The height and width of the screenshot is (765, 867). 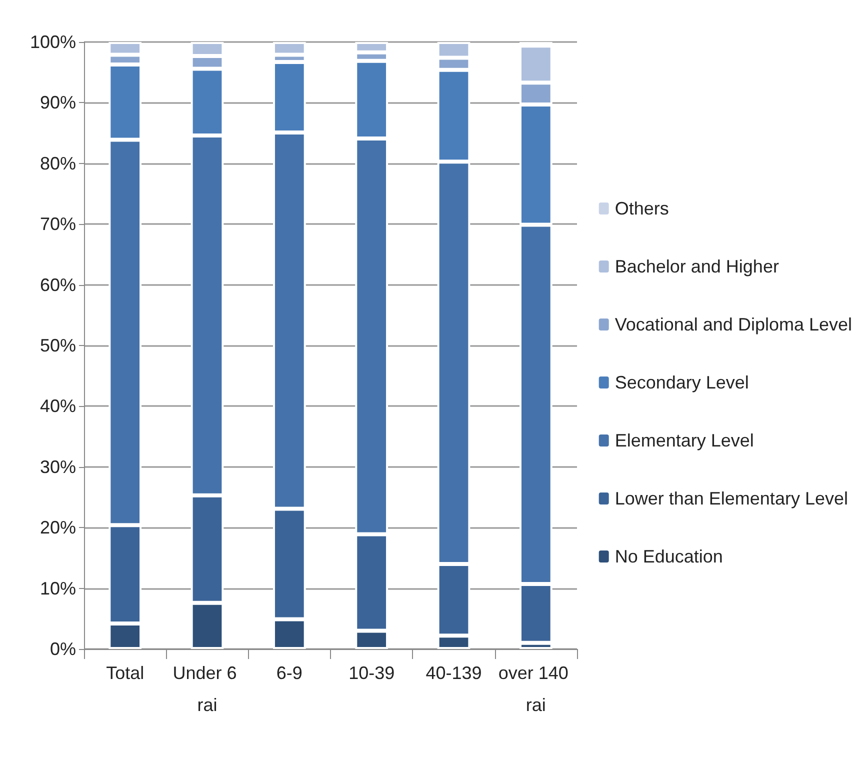 What do you see at coordinates (696, 266) in the screenshot?
I see `legend-label: Bachelor and Higher` at bounding box center [696, 266].